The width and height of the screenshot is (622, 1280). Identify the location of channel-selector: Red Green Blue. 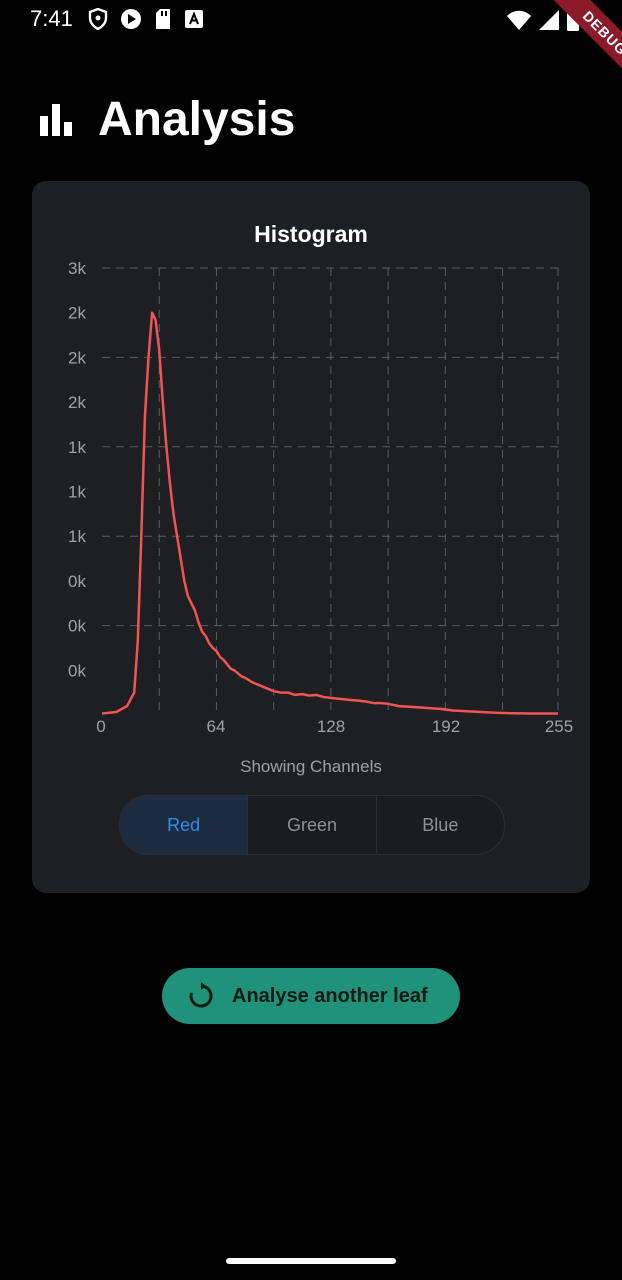
(312, 825).